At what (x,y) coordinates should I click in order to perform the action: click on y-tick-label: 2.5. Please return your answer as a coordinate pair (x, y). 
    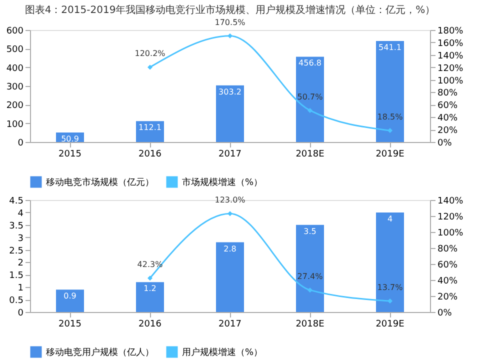
    Looking at the image, I should click on (16, 251).